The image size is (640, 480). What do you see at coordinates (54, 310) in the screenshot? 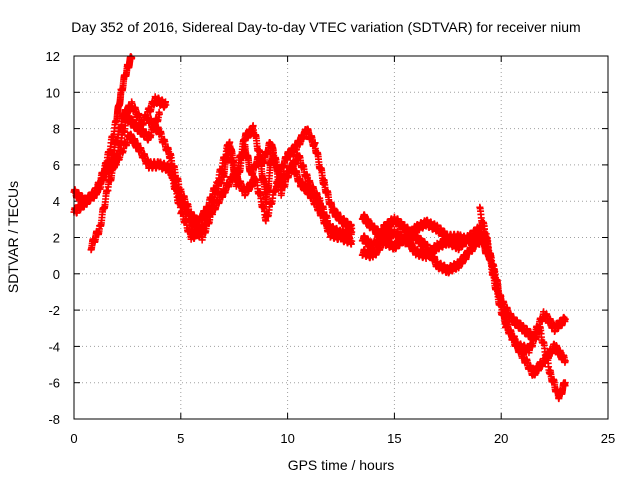
I see `y-tick-label: -2` at bounding box center [54, 310].